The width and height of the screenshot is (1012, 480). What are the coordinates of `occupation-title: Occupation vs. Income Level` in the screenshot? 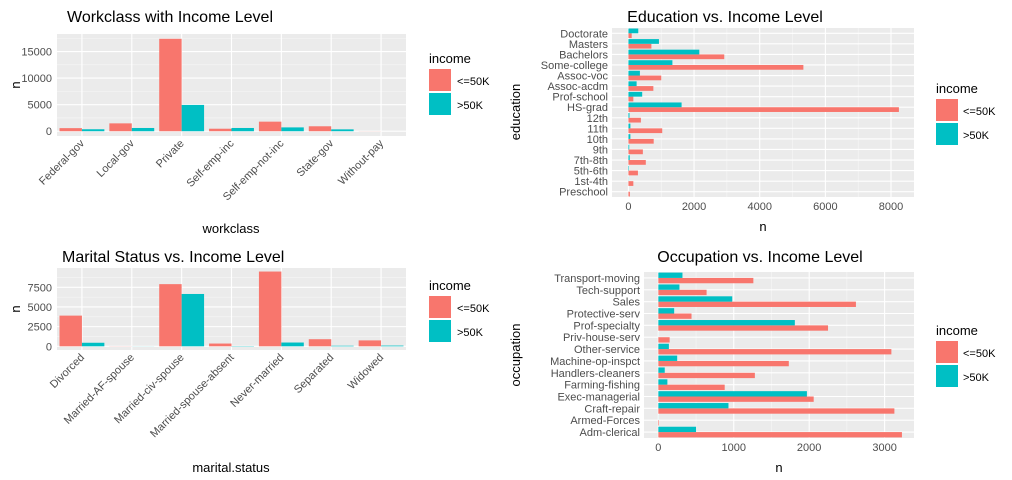 It's located at (759, 257).